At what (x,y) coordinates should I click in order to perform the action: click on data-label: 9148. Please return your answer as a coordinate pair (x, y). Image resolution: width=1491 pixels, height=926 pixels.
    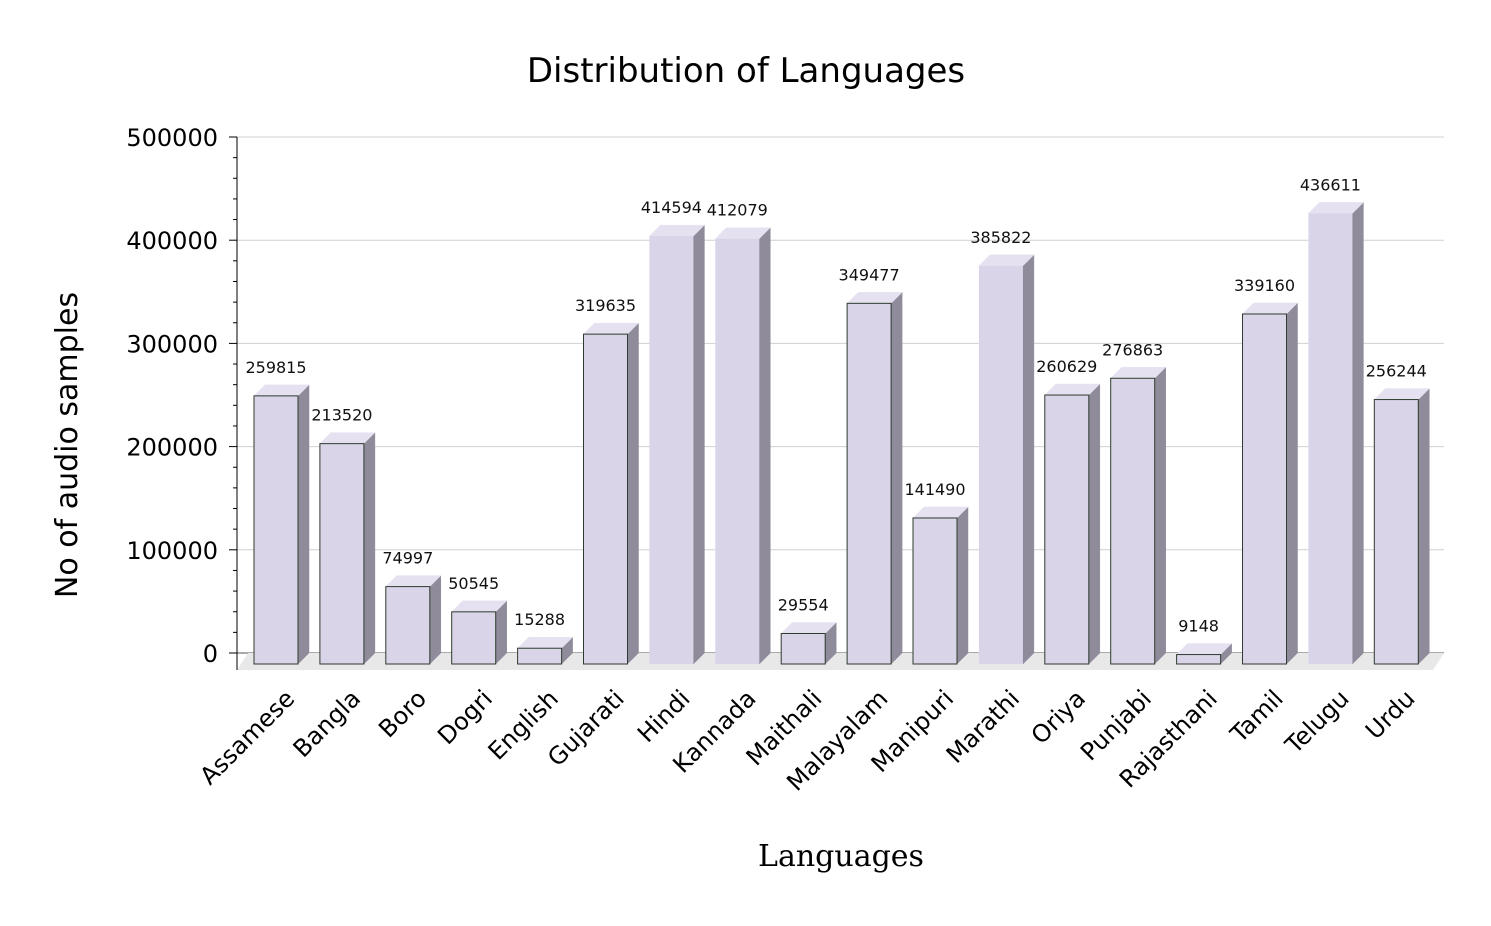
    Looking at the image, I should click on (1198, 626).